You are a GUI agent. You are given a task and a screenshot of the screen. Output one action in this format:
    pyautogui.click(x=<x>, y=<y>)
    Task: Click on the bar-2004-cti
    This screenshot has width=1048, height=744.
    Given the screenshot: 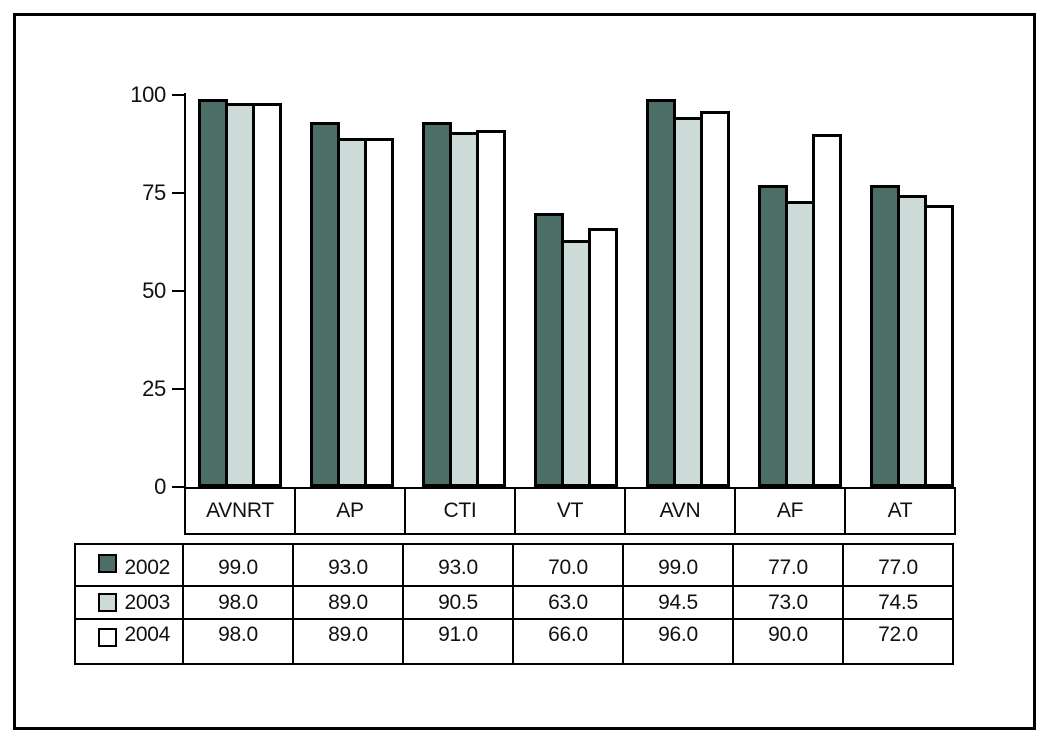 What is the action you would take?
    pyautogui.click(x=491, y=308)
    